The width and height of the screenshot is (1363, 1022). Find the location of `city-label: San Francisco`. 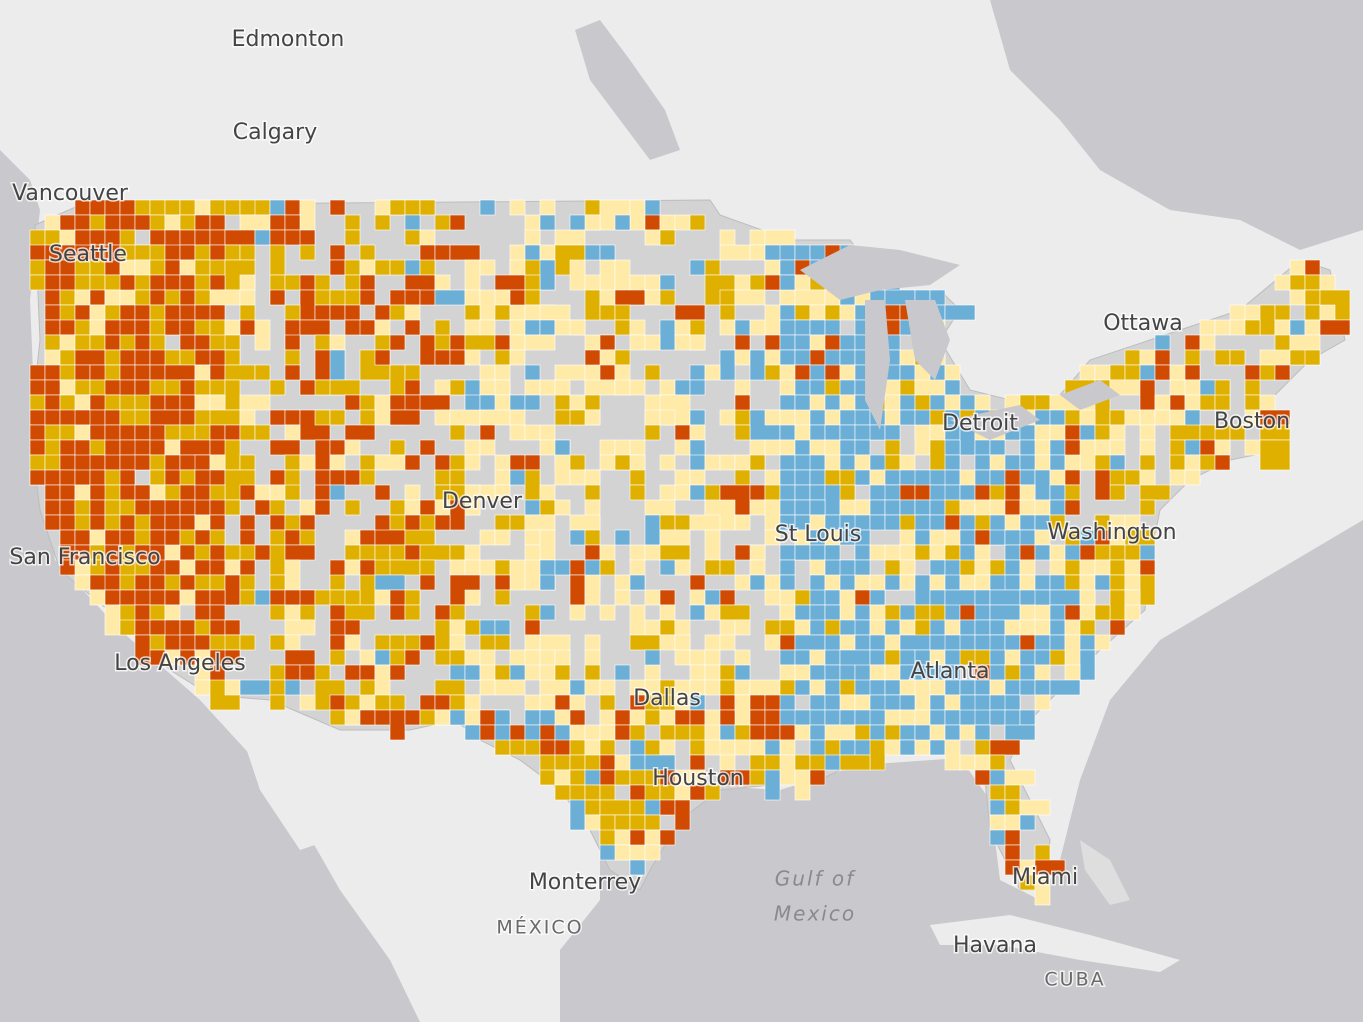

city-label: San Francisco is located at coordinates (84, 557).